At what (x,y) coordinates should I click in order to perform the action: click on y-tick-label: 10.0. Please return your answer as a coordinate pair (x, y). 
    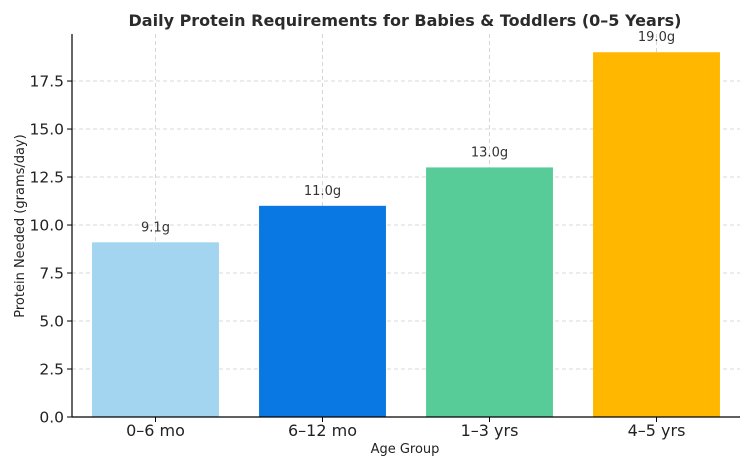
    Looking at the image, I should click on (46, 226).